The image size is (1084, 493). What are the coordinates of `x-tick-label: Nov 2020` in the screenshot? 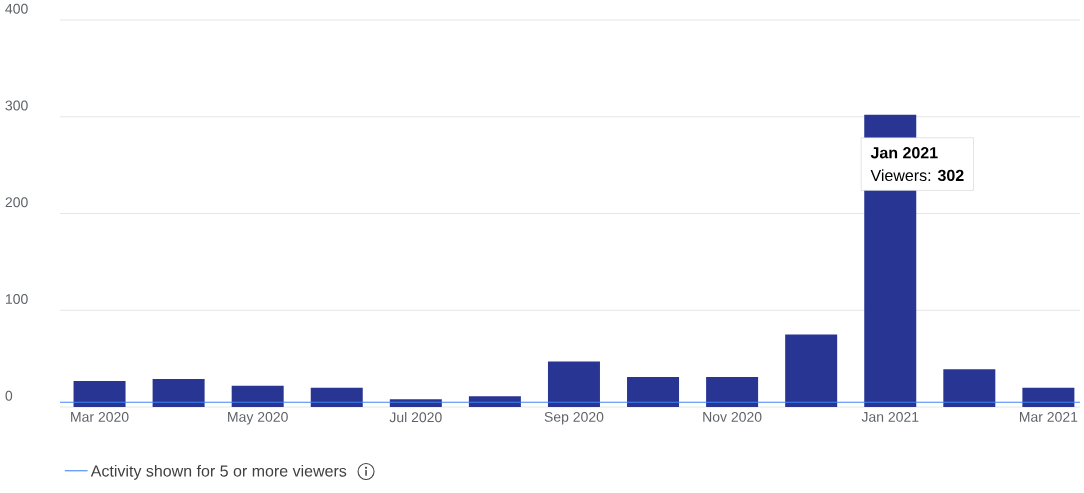 It's located at (732, 416).